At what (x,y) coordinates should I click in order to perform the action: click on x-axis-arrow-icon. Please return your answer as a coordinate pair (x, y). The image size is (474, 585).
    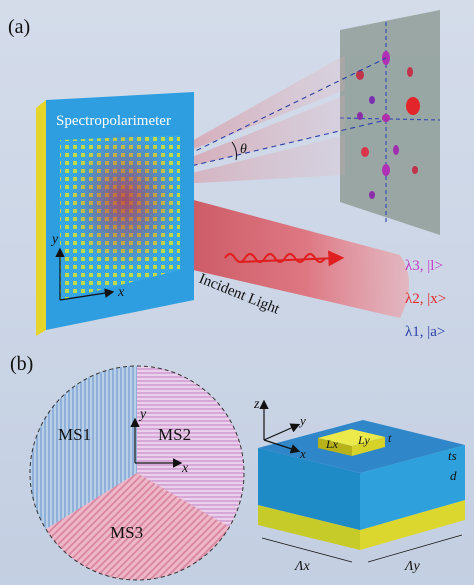
    Looking at the image, I should click on (87, 294).